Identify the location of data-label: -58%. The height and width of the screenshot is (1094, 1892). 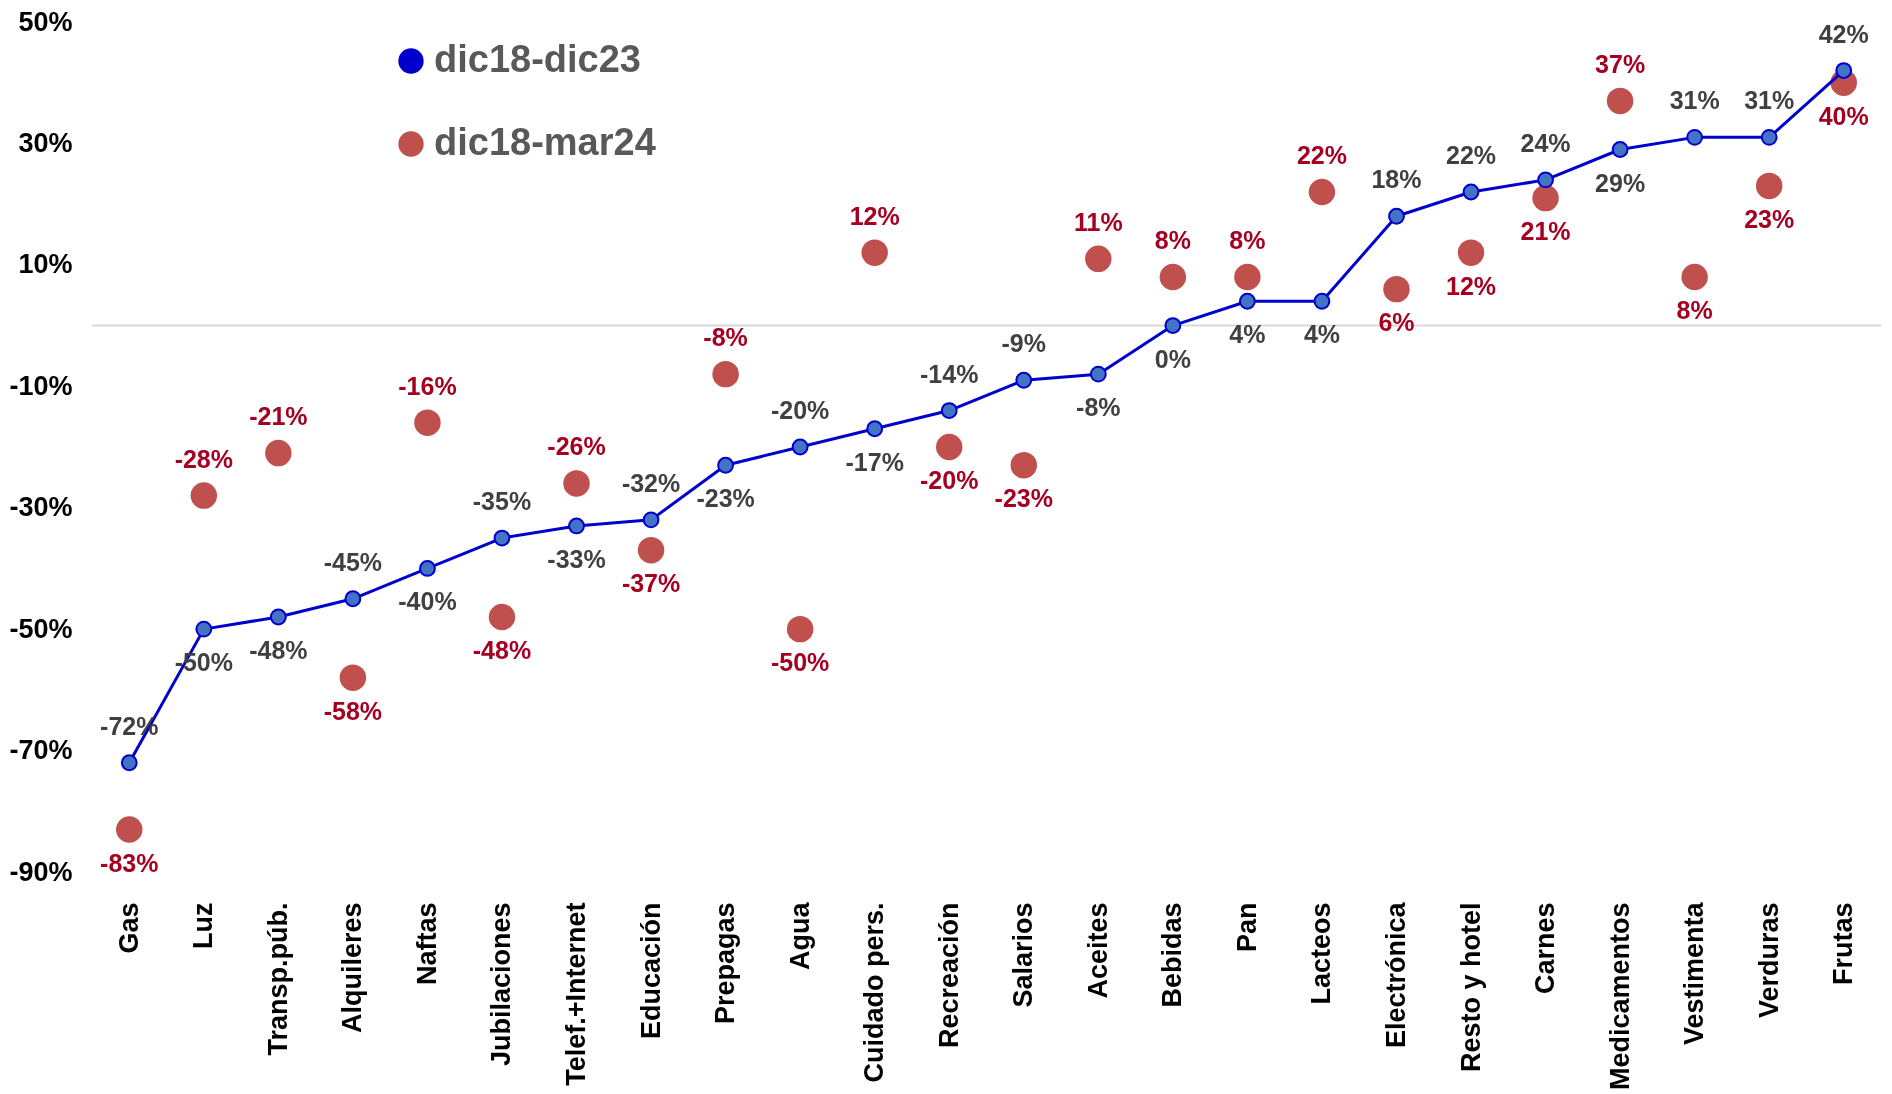
(353, 710).